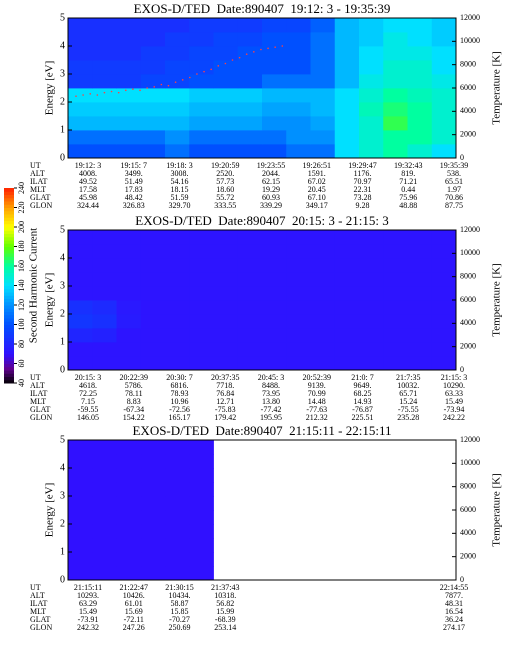 Image resolution: width=505 pixels, height=649 pixels. I want to click on y2-tick-label: 2000, so click(468, 133).